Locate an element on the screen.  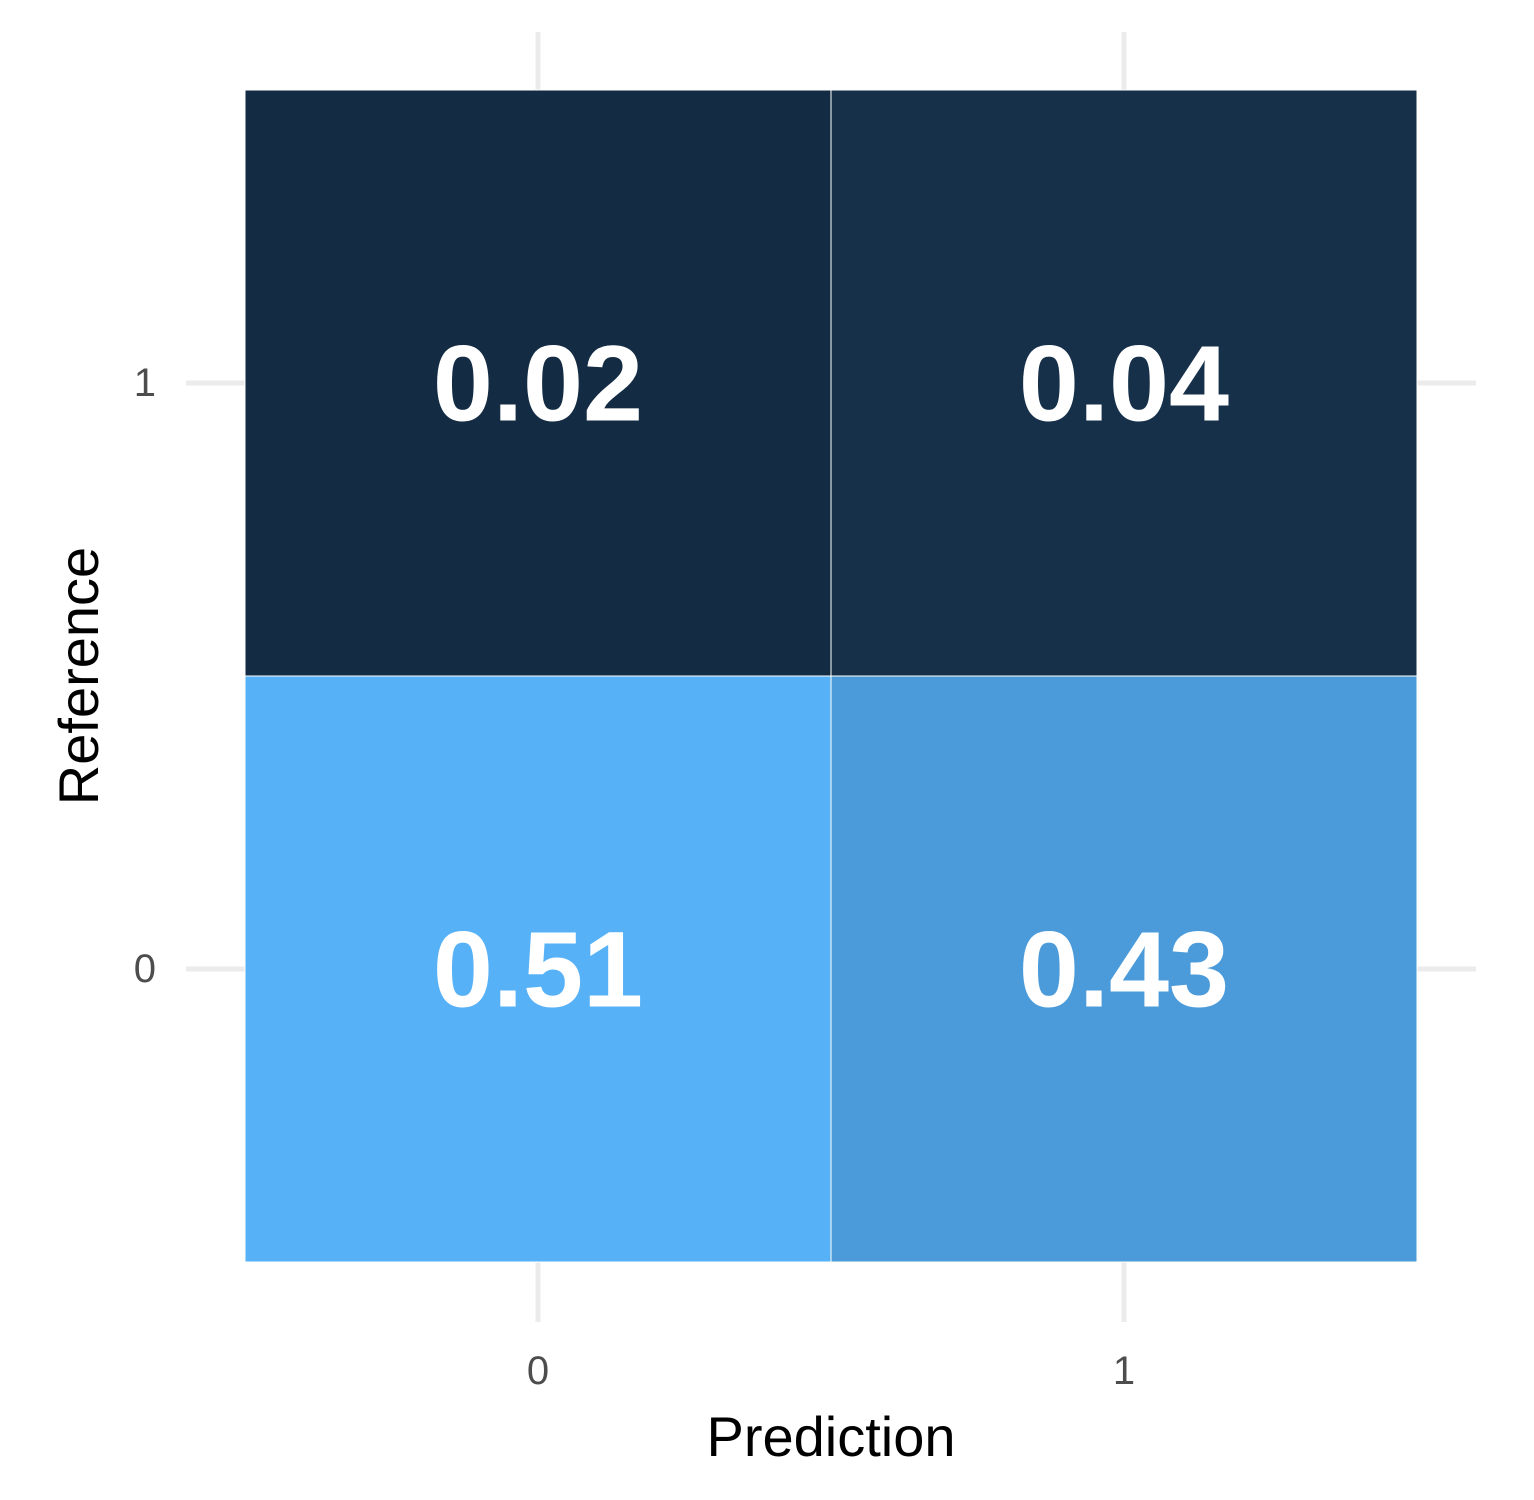
cell-label-1-0: 0.43 is located at coordinates (1124, 969).